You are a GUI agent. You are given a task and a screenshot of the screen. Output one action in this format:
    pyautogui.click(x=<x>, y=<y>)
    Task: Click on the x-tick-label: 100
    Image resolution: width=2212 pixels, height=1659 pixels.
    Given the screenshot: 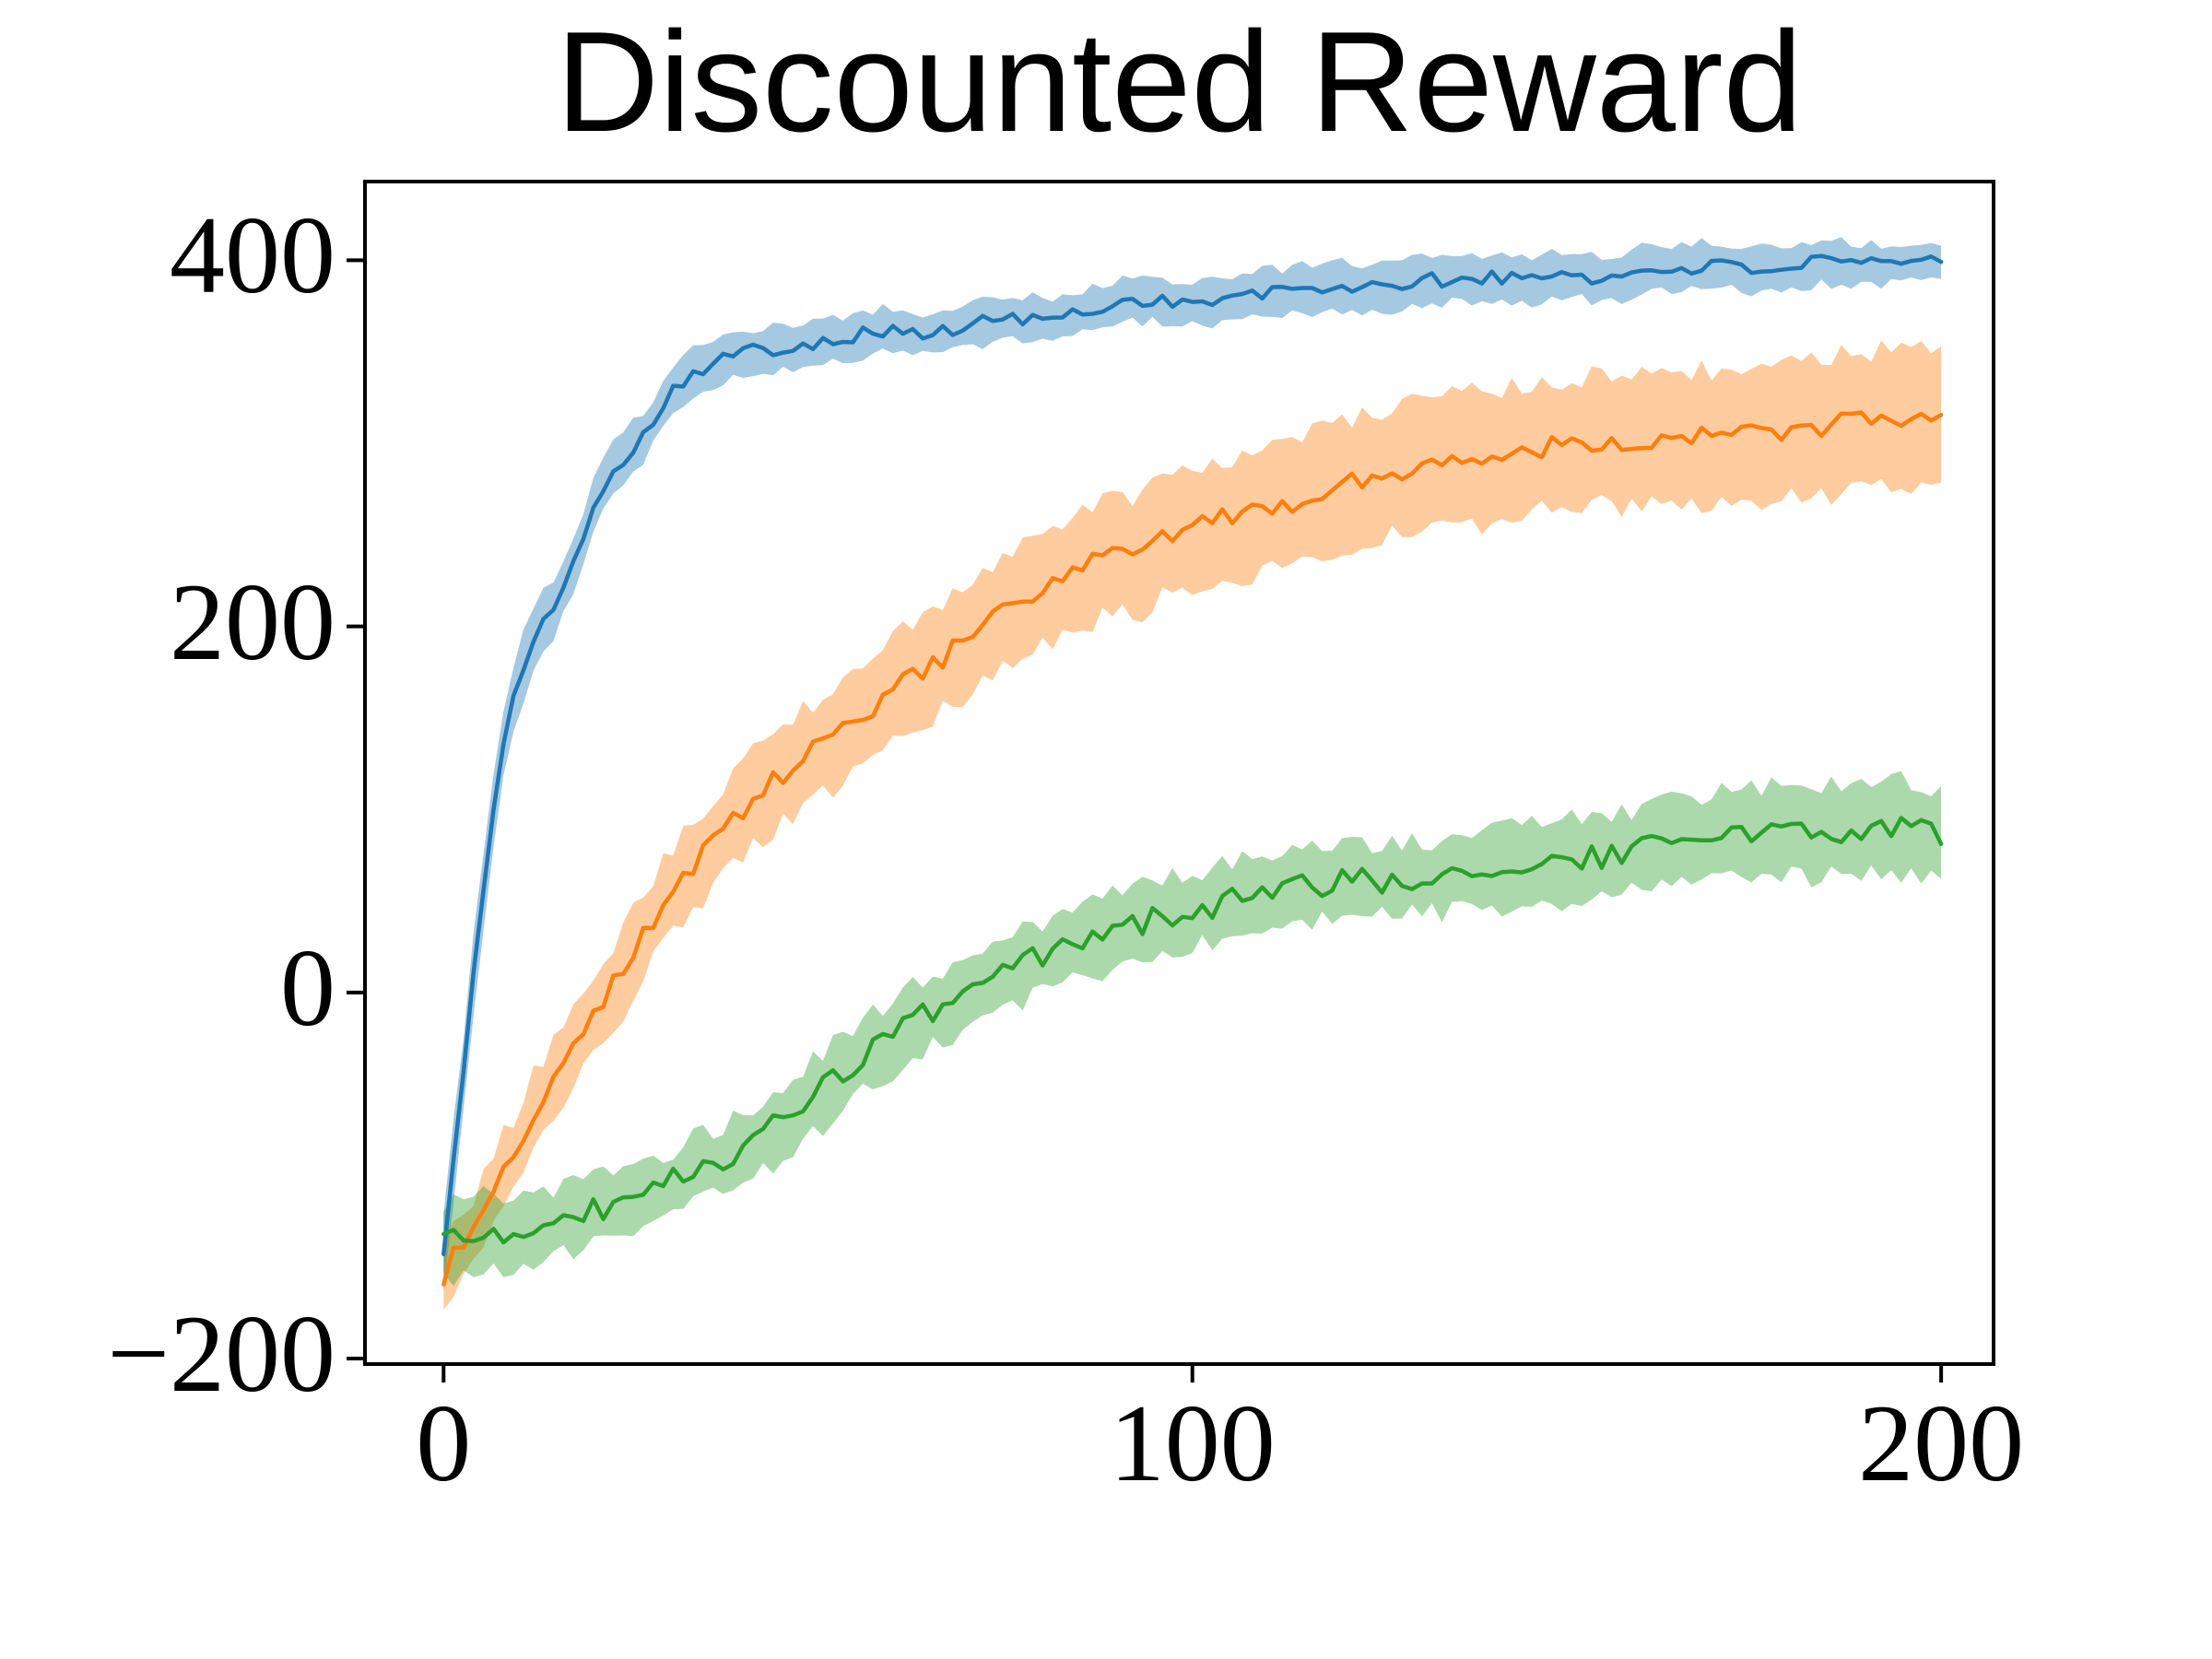 What is the action you would take?
    pyautogui.click(x=1192, y=1443)
    